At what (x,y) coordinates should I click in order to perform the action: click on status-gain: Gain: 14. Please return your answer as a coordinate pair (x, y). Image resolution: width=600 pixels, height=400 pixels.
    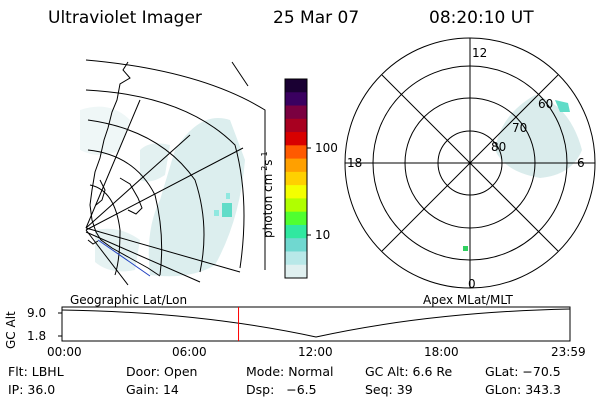
    Looking at the image, I should click on (152, 389).